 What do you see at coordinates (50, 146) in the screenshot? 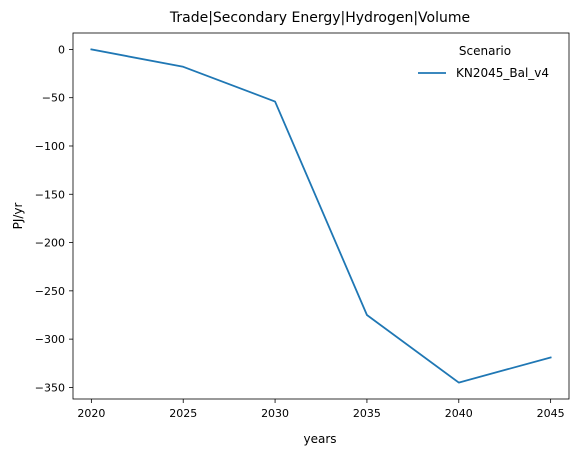
I see `y-tick-label: −100` at bounding box center [50, 146].